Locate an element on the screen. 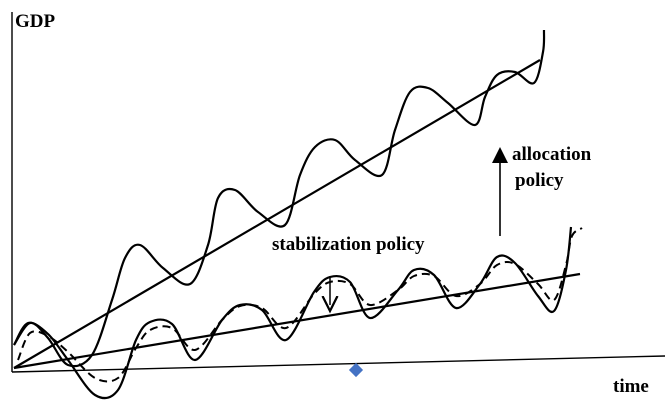 The height and width of the screenshot is (403, 671). stabilization-policy-label: stabilization policy is located at coordinates (348, 244).